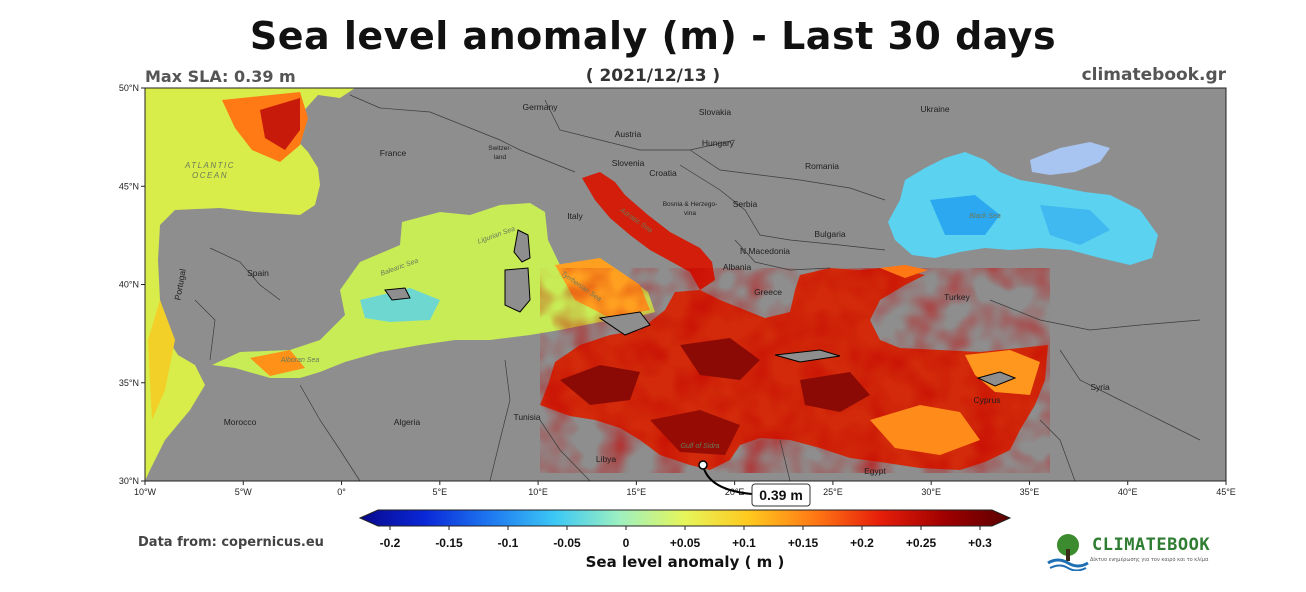 The image size is (1306, 592). What do you see at coordinates (957, 297) in the screenshot?
I see `country-label: Turkey` at bounding box center [957, 297].